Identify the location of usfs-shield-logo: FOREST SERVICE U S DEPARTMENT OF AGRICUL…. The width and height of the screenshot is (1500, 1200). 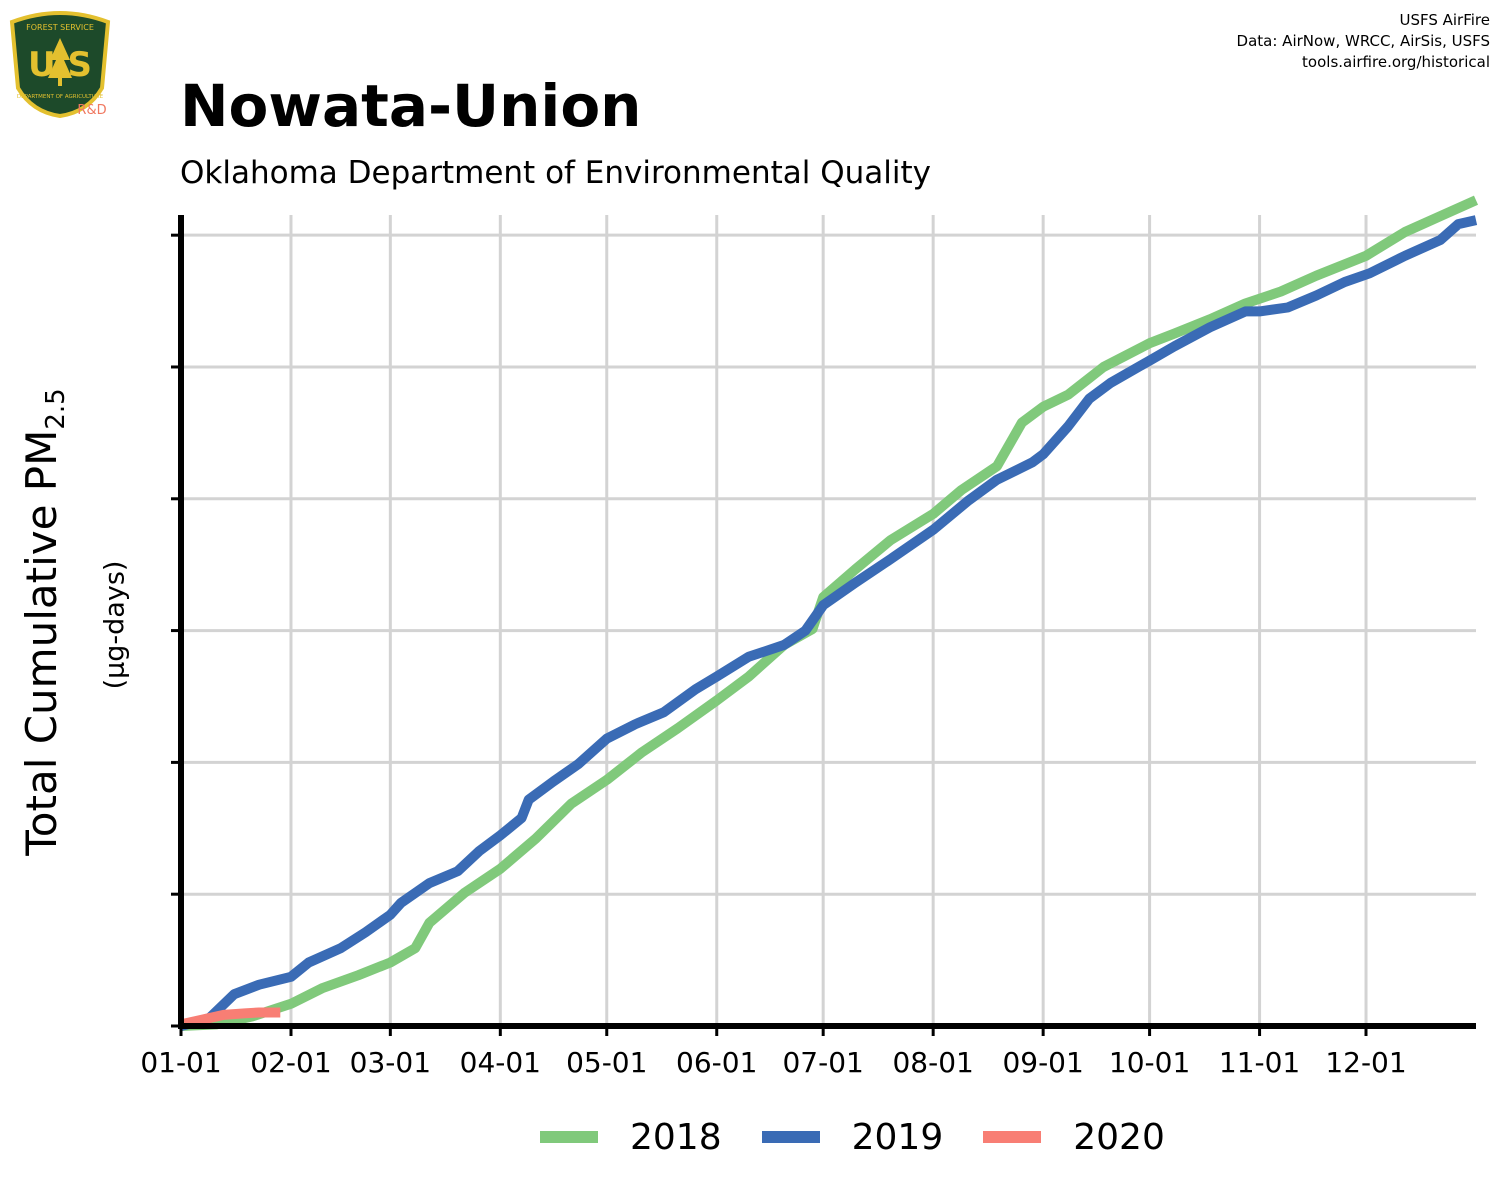
(60, 65).